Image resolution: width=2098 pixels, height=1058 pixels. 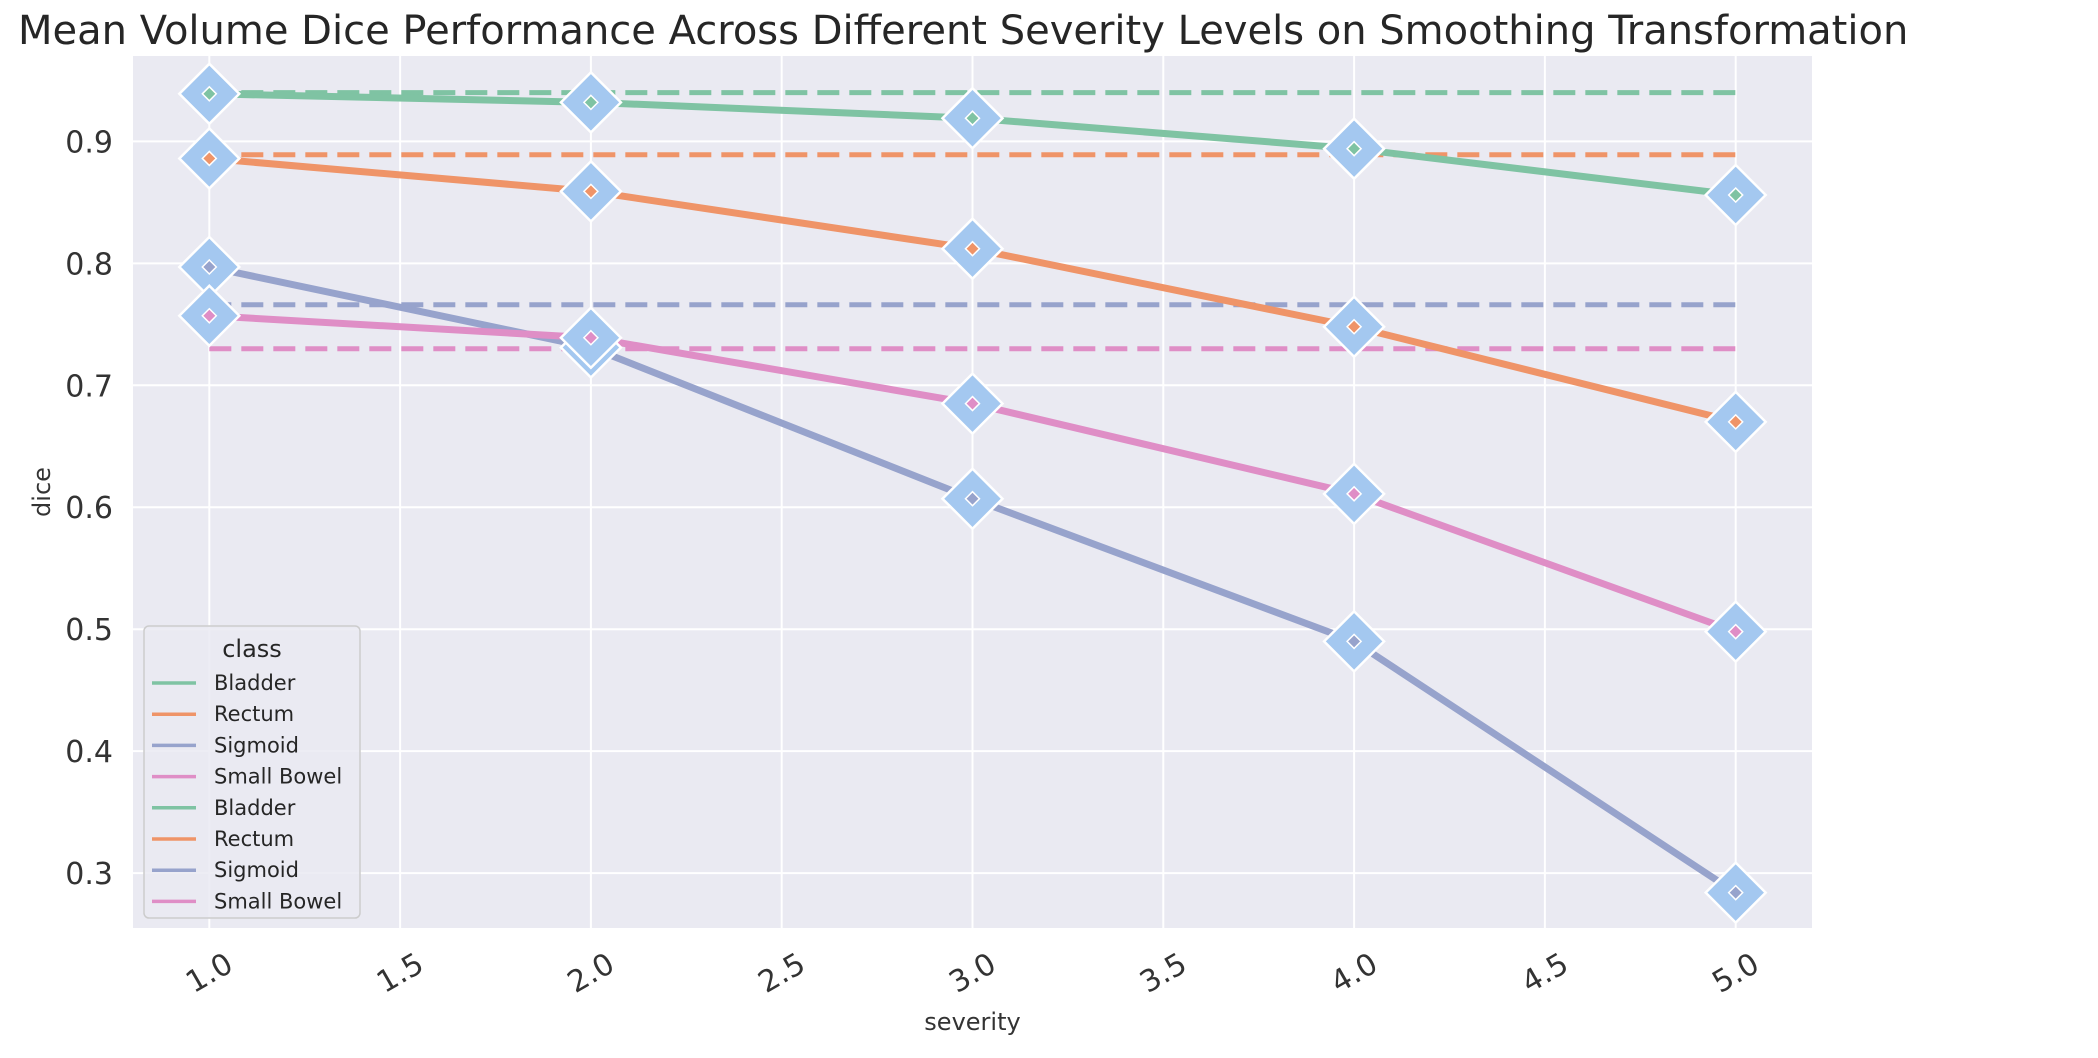 I want to click on x-tick-label: 4.0, so click(x=1354, y=973).